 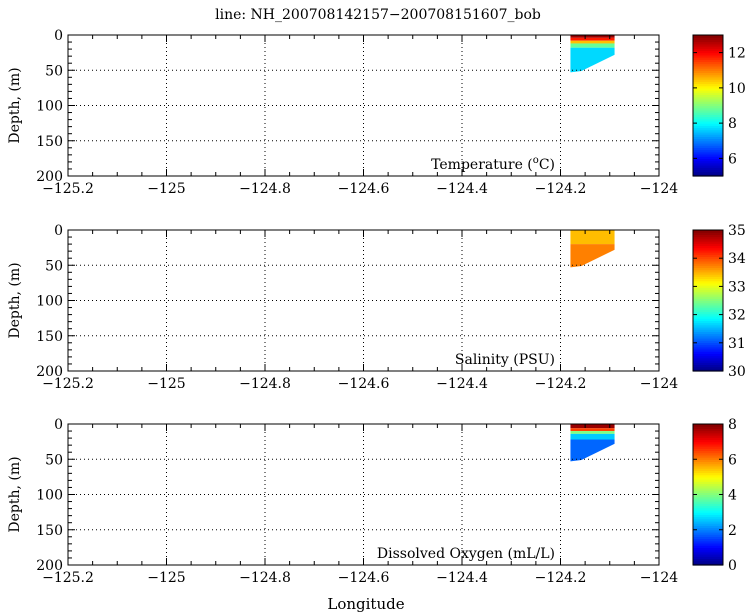 What do you see at coordinates (737, 89) in the screenshot?
I see `colorbar-tick-label: 10` at bounding box center [737, 89].